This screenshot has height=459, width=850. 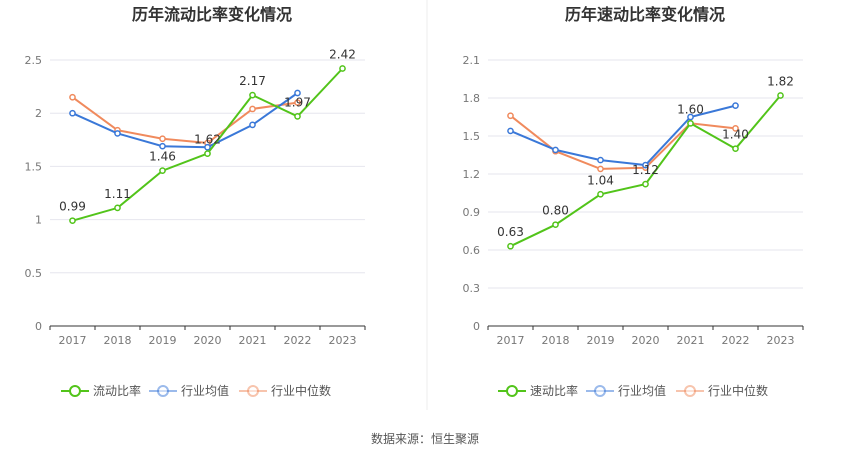 I want to click on data-label: 1.40, so click(x=735, y=135).